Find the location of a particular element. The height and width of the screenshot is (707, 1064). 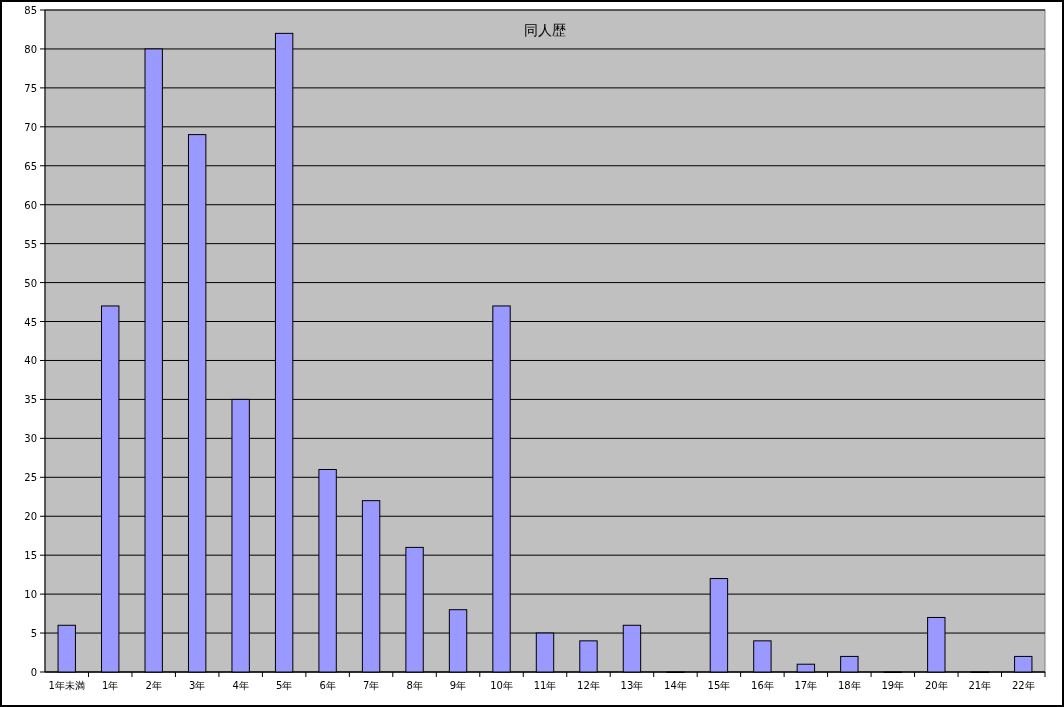

y-tick-label: 70 is located at coordinates (30, 127).